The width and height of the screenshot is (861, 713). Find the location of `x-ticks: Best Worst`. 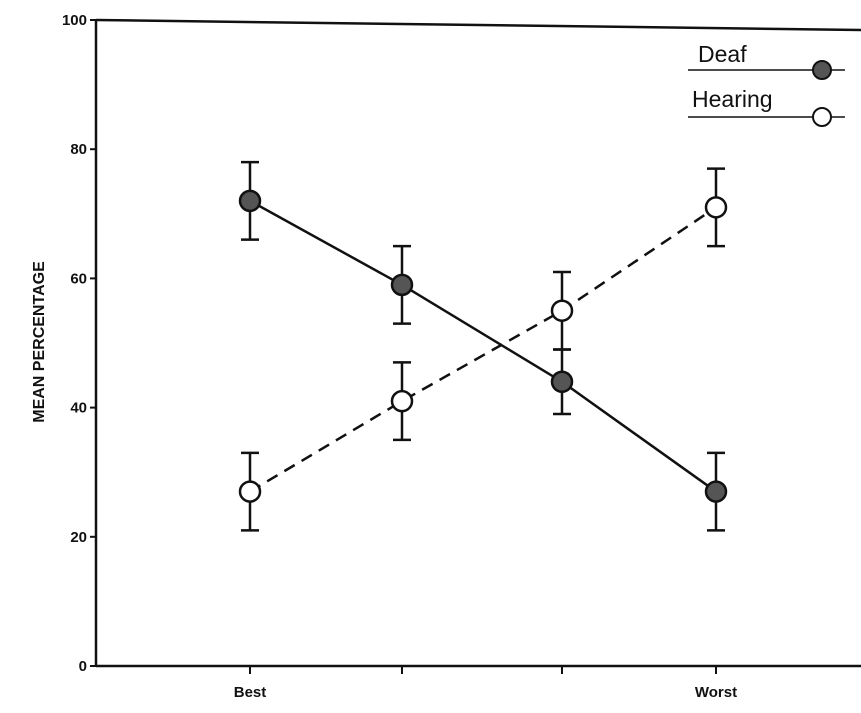

x-ticks: Best Worst is located at coordinates (485, 683).